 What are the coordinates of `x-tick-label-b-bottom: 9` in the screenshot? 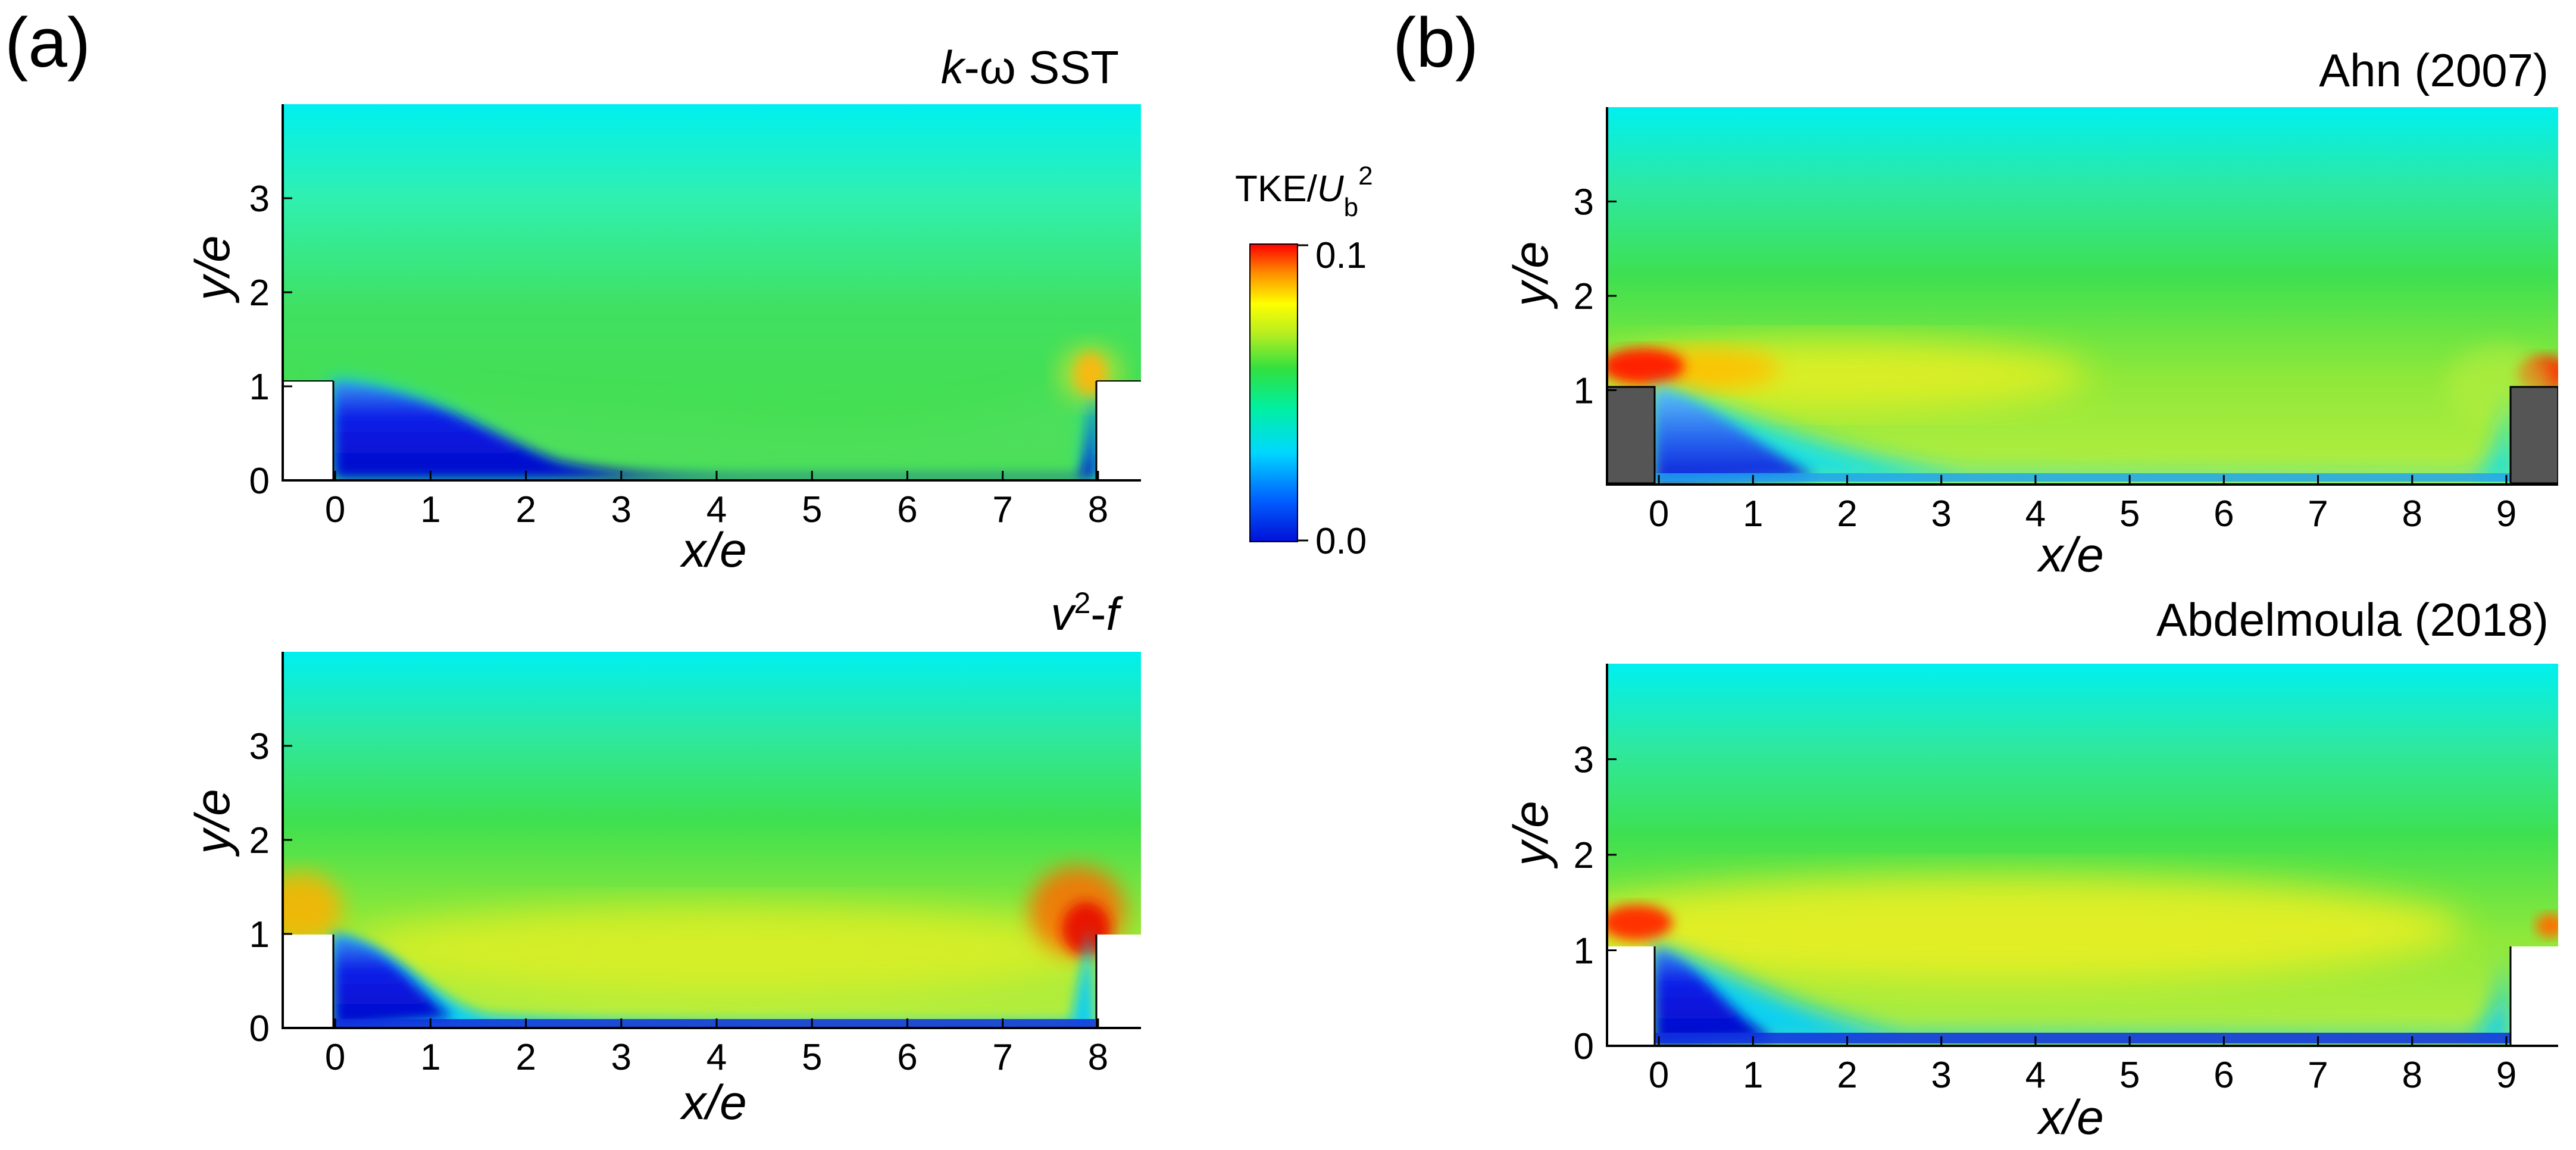 It's located at (2506, 1075).